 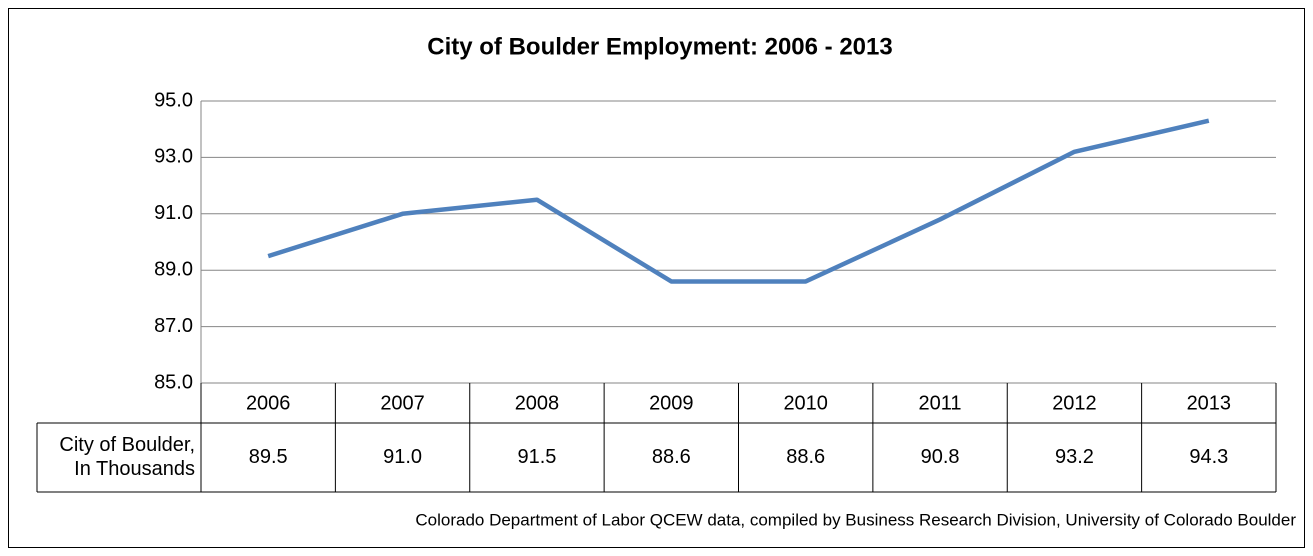 What do you see at coordinates (173, 269) in the screenshot?
I see `y-tick-label: 89.0` at bounding box center [173, 269].